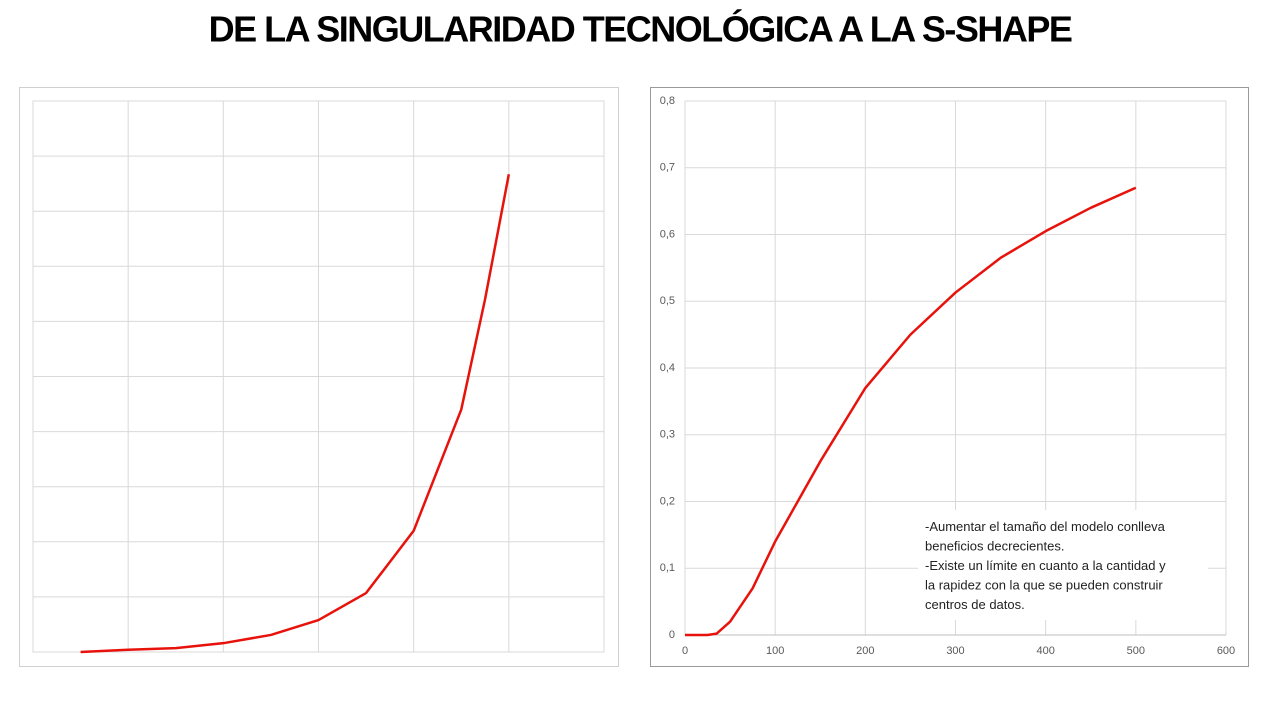 The image size is (1280, 720). Describe the element at coordinates (955, 651) in the screenshot. I see `x-tick-label: 300` at that location.